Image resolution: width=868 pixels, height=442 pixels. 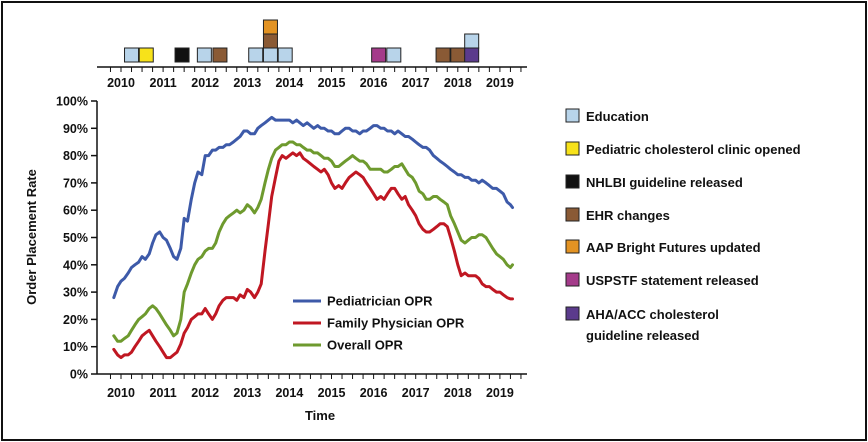 I want to click on y-tick-label: 40%, so click(x=75, y=265).